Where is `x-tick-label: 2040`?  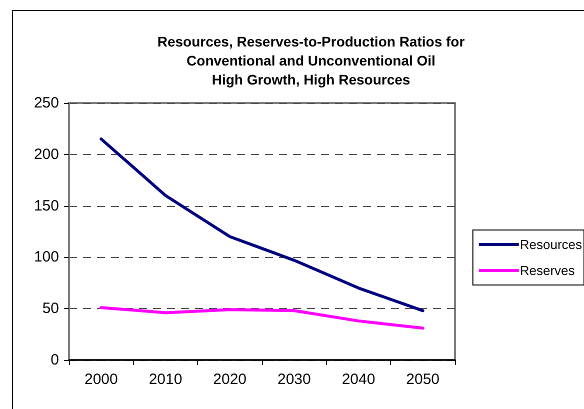
x-tick-label: 2040 is located at coordinates (359, 379).